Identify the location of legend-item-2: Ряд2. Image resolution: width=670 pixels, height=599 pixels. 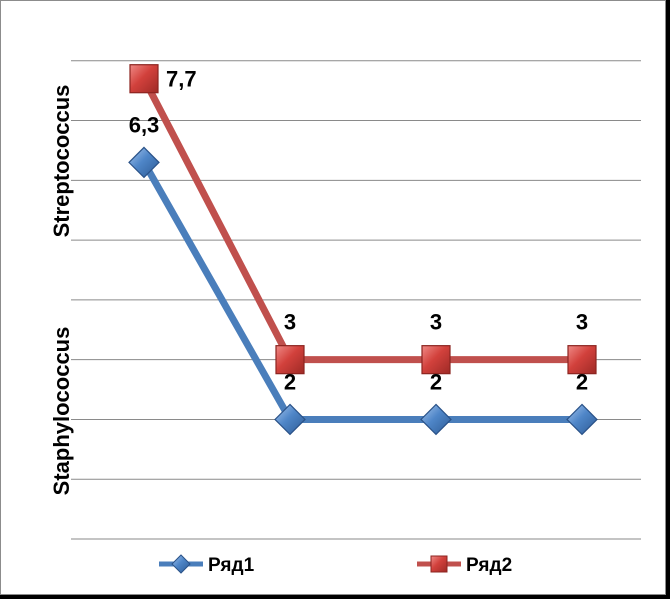
(464, 565).